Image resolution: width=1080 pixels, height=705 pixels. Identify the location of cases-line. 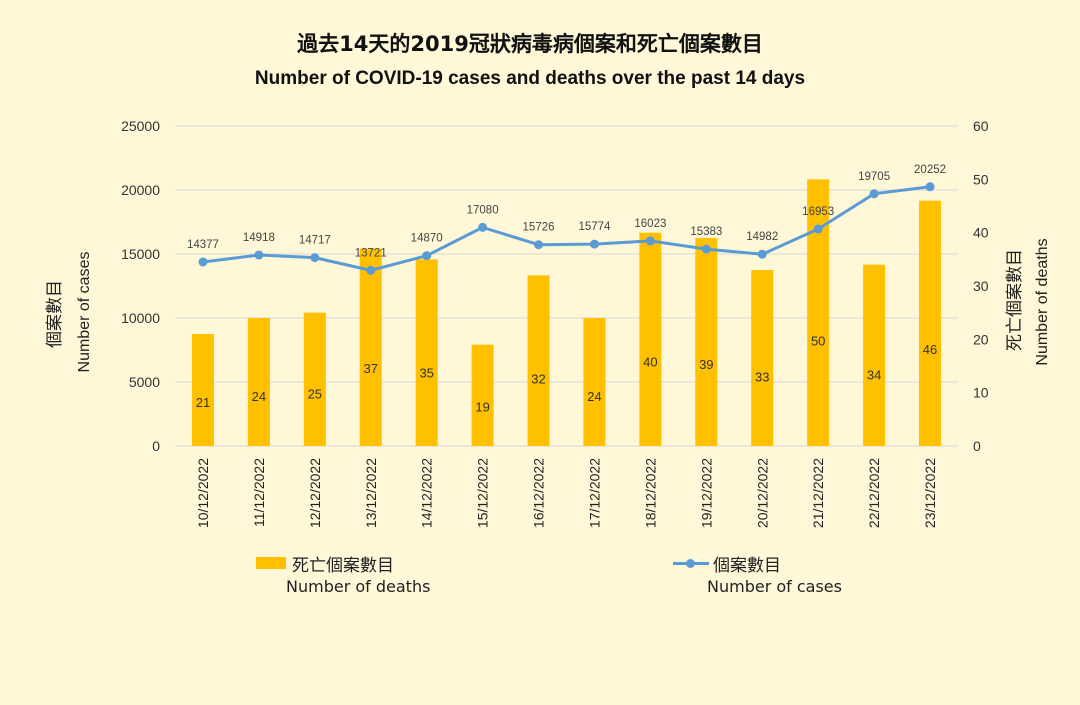
(566, 228).